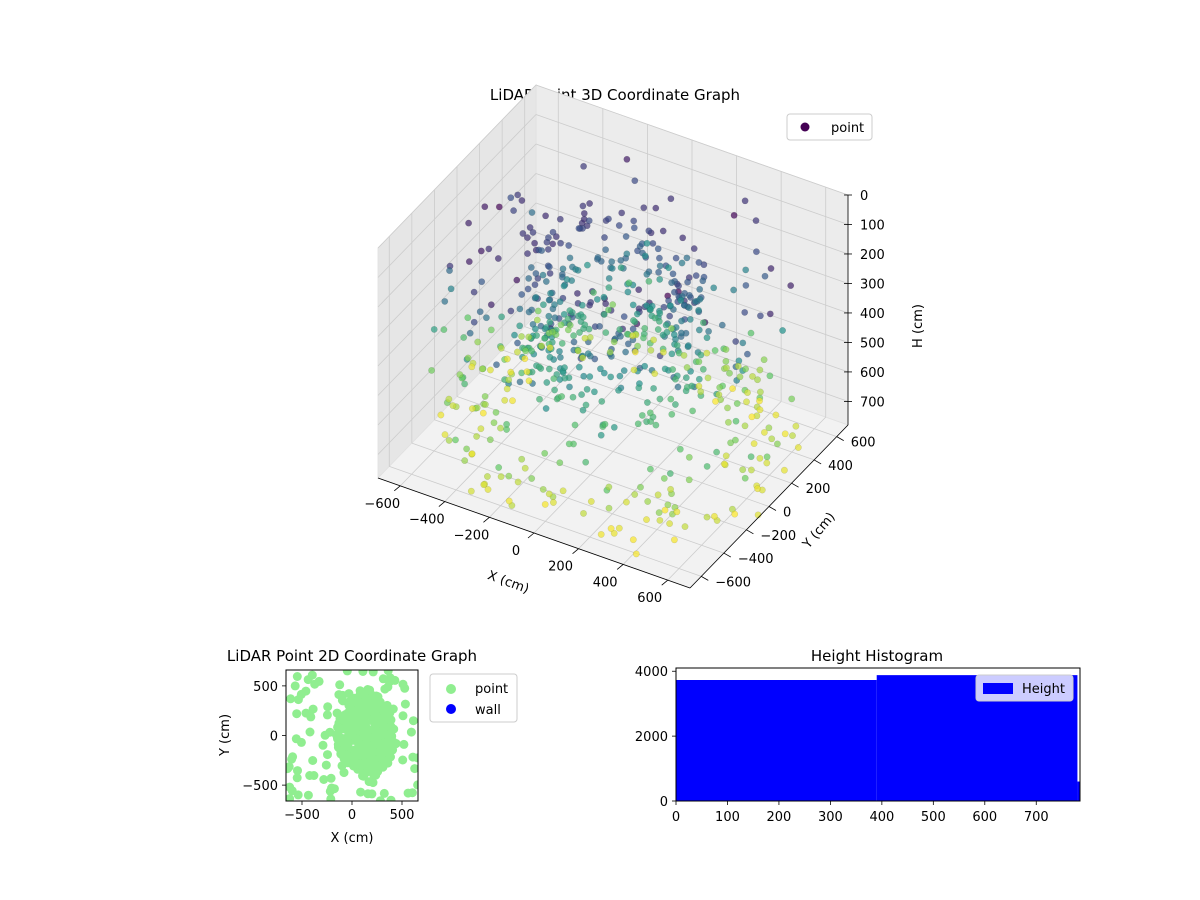  What do you see at coordinates (881, 817) in the screenshot?
I see `chart-histogram-x-tick-label: 400` at bounding box center [881, 817].